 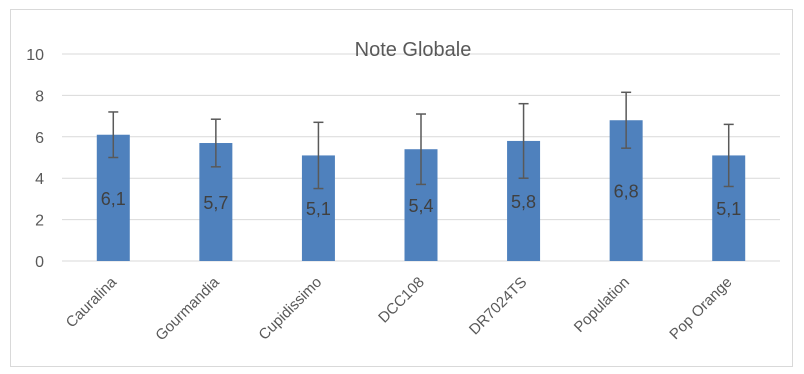 I want to click on y-tick-label: 8, so click(x=39, y=96).